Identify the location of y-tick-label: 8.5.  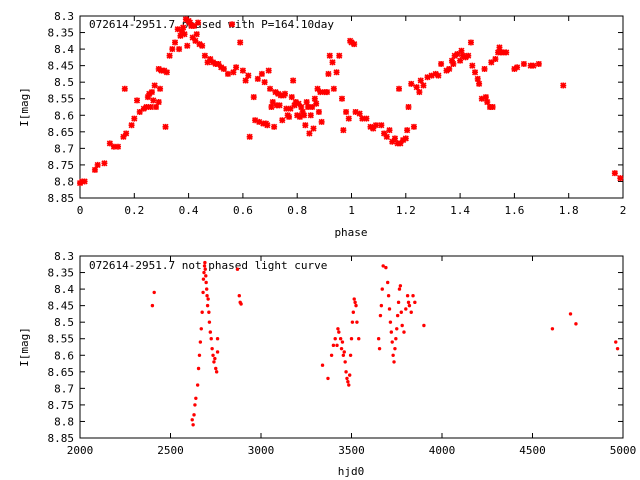
(64, 82).